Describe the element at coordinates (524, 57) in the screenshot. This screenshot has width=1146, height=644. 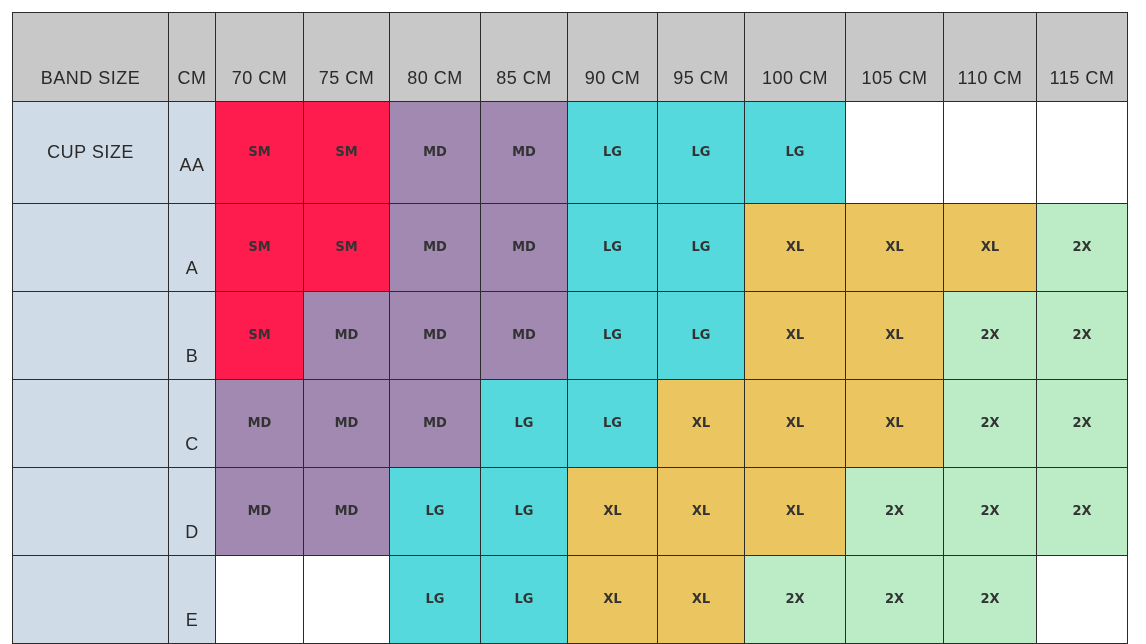
I see `band-header: 85 CM` at that location.